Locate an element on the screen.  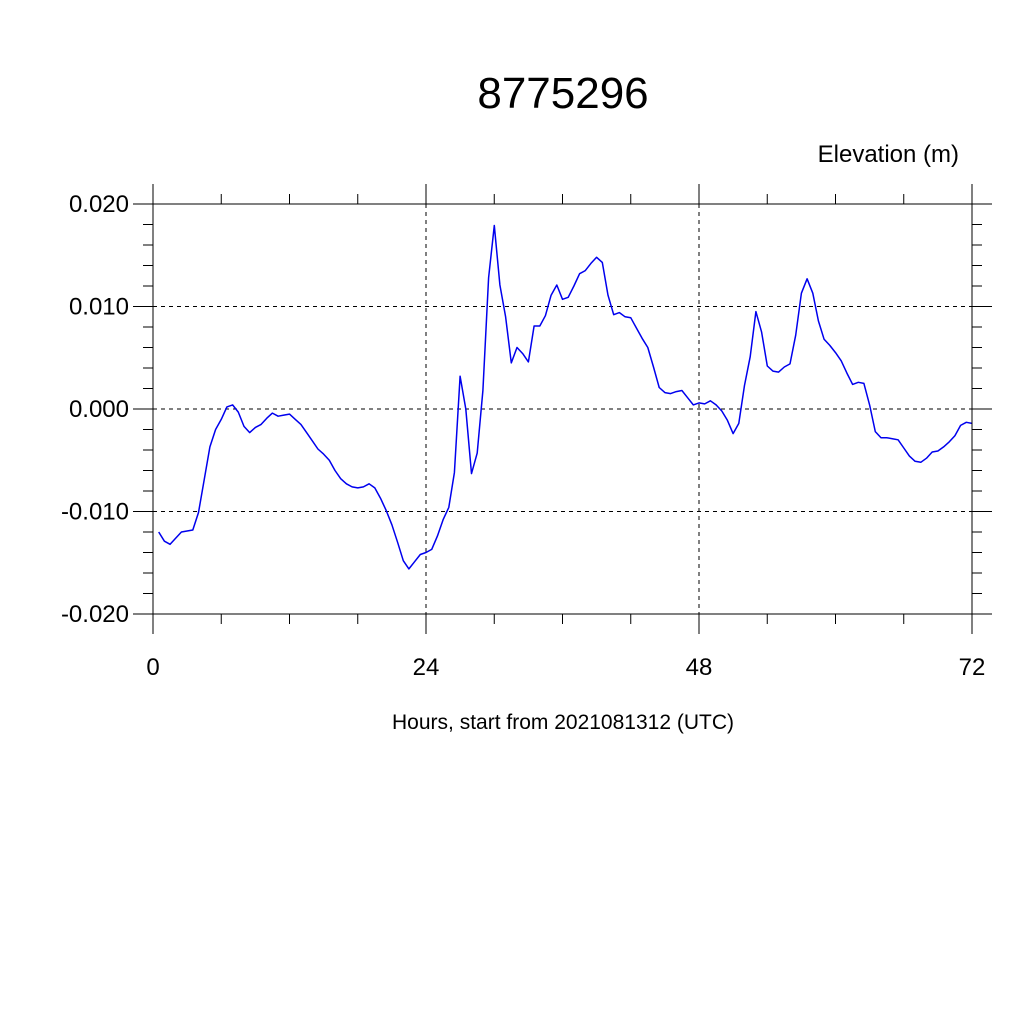
y-tick-label: 0.000 is located at coordinates (99, 409).